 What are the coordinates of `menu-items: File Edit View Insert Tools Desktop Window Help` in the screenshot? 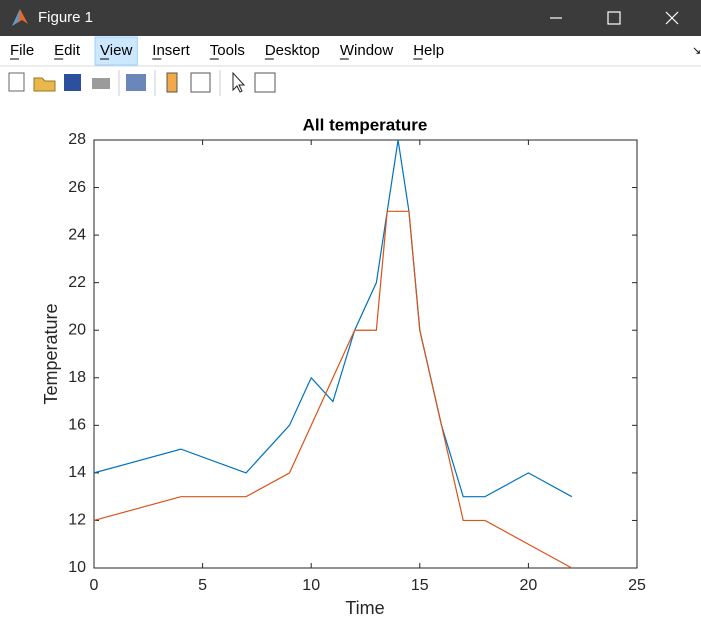 It's located at (227, 51).